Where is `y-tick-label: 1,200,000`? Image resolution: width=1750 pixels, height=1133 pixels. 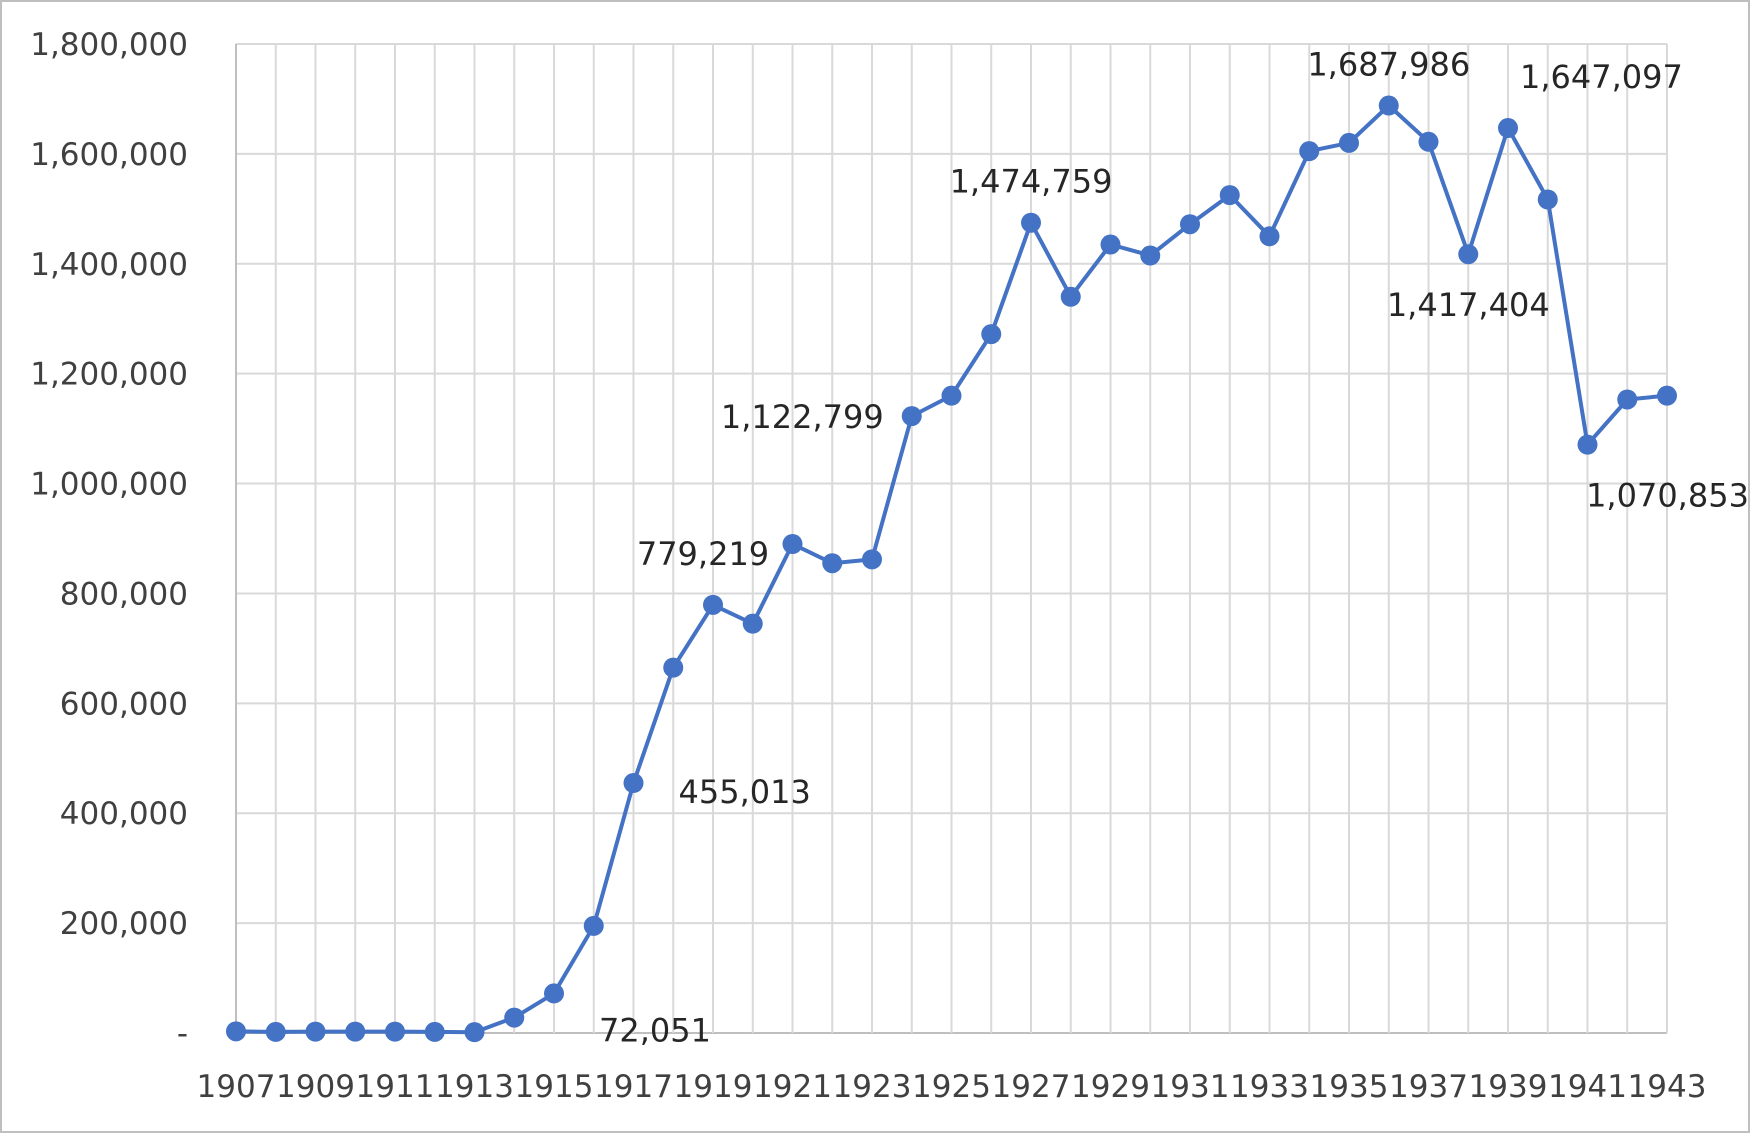
y-tick-label: 1,200,000 is located at coordinates (109, 375).